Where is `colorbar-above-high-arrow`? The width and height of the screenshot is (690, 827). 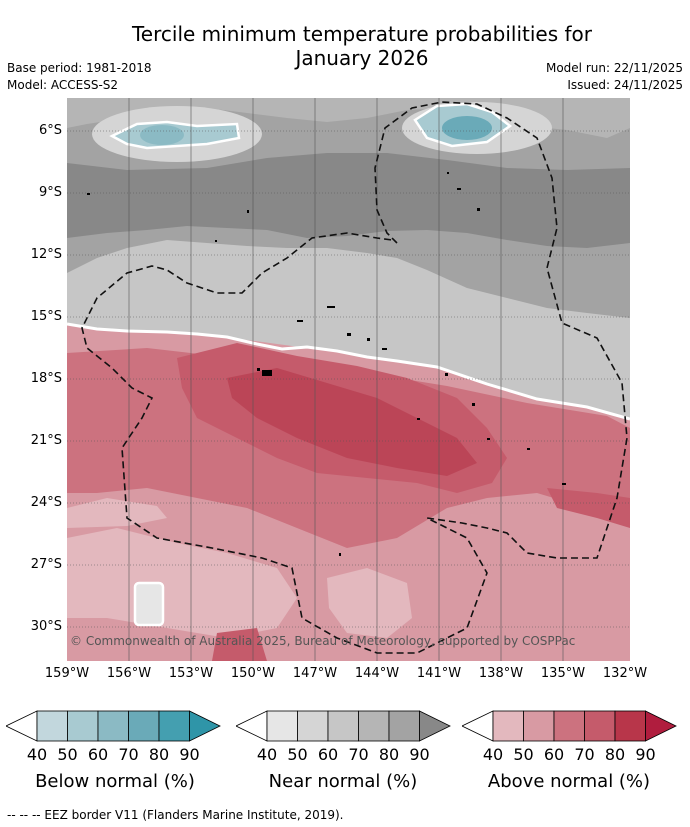
colorbar-above-high-arrow is located at coordinates (661, 726).